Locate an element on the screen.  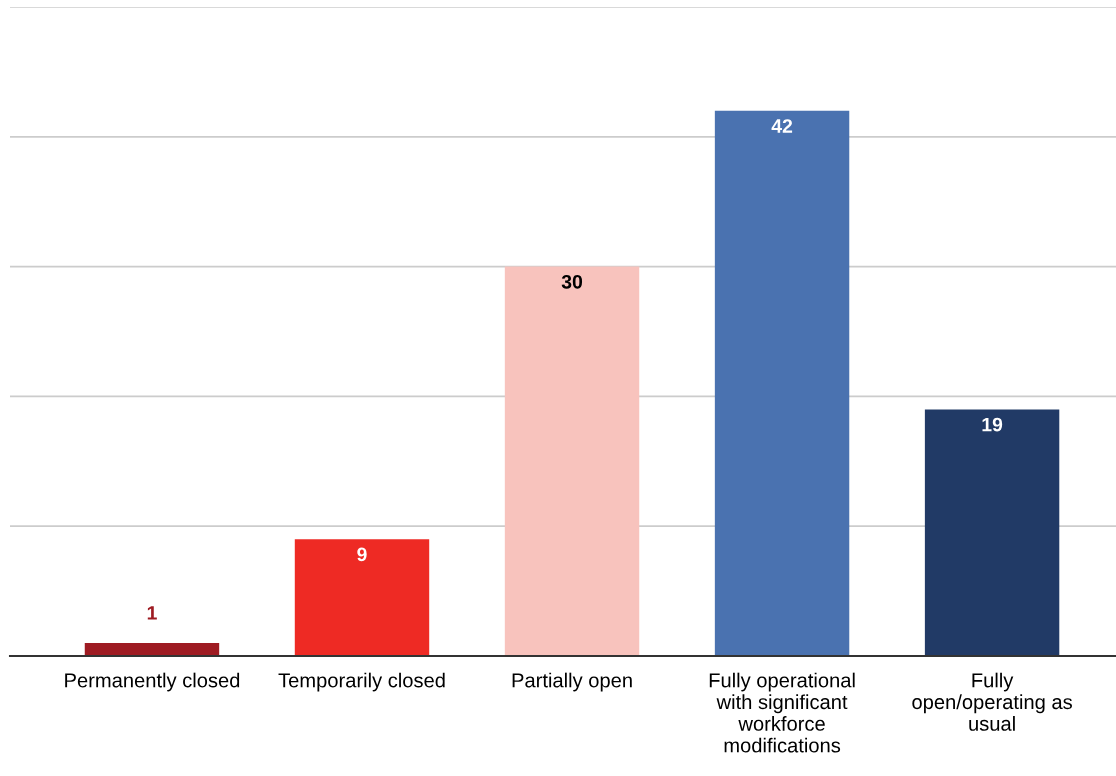
data-label: 30 is located at coordinates (572, 281).